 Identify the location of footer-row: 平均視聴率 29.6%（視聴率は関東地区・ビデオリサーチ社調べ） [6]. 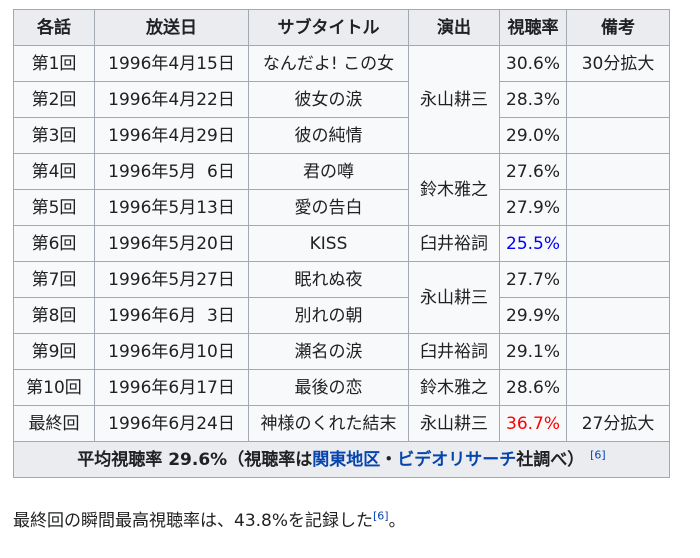
(341, 459).